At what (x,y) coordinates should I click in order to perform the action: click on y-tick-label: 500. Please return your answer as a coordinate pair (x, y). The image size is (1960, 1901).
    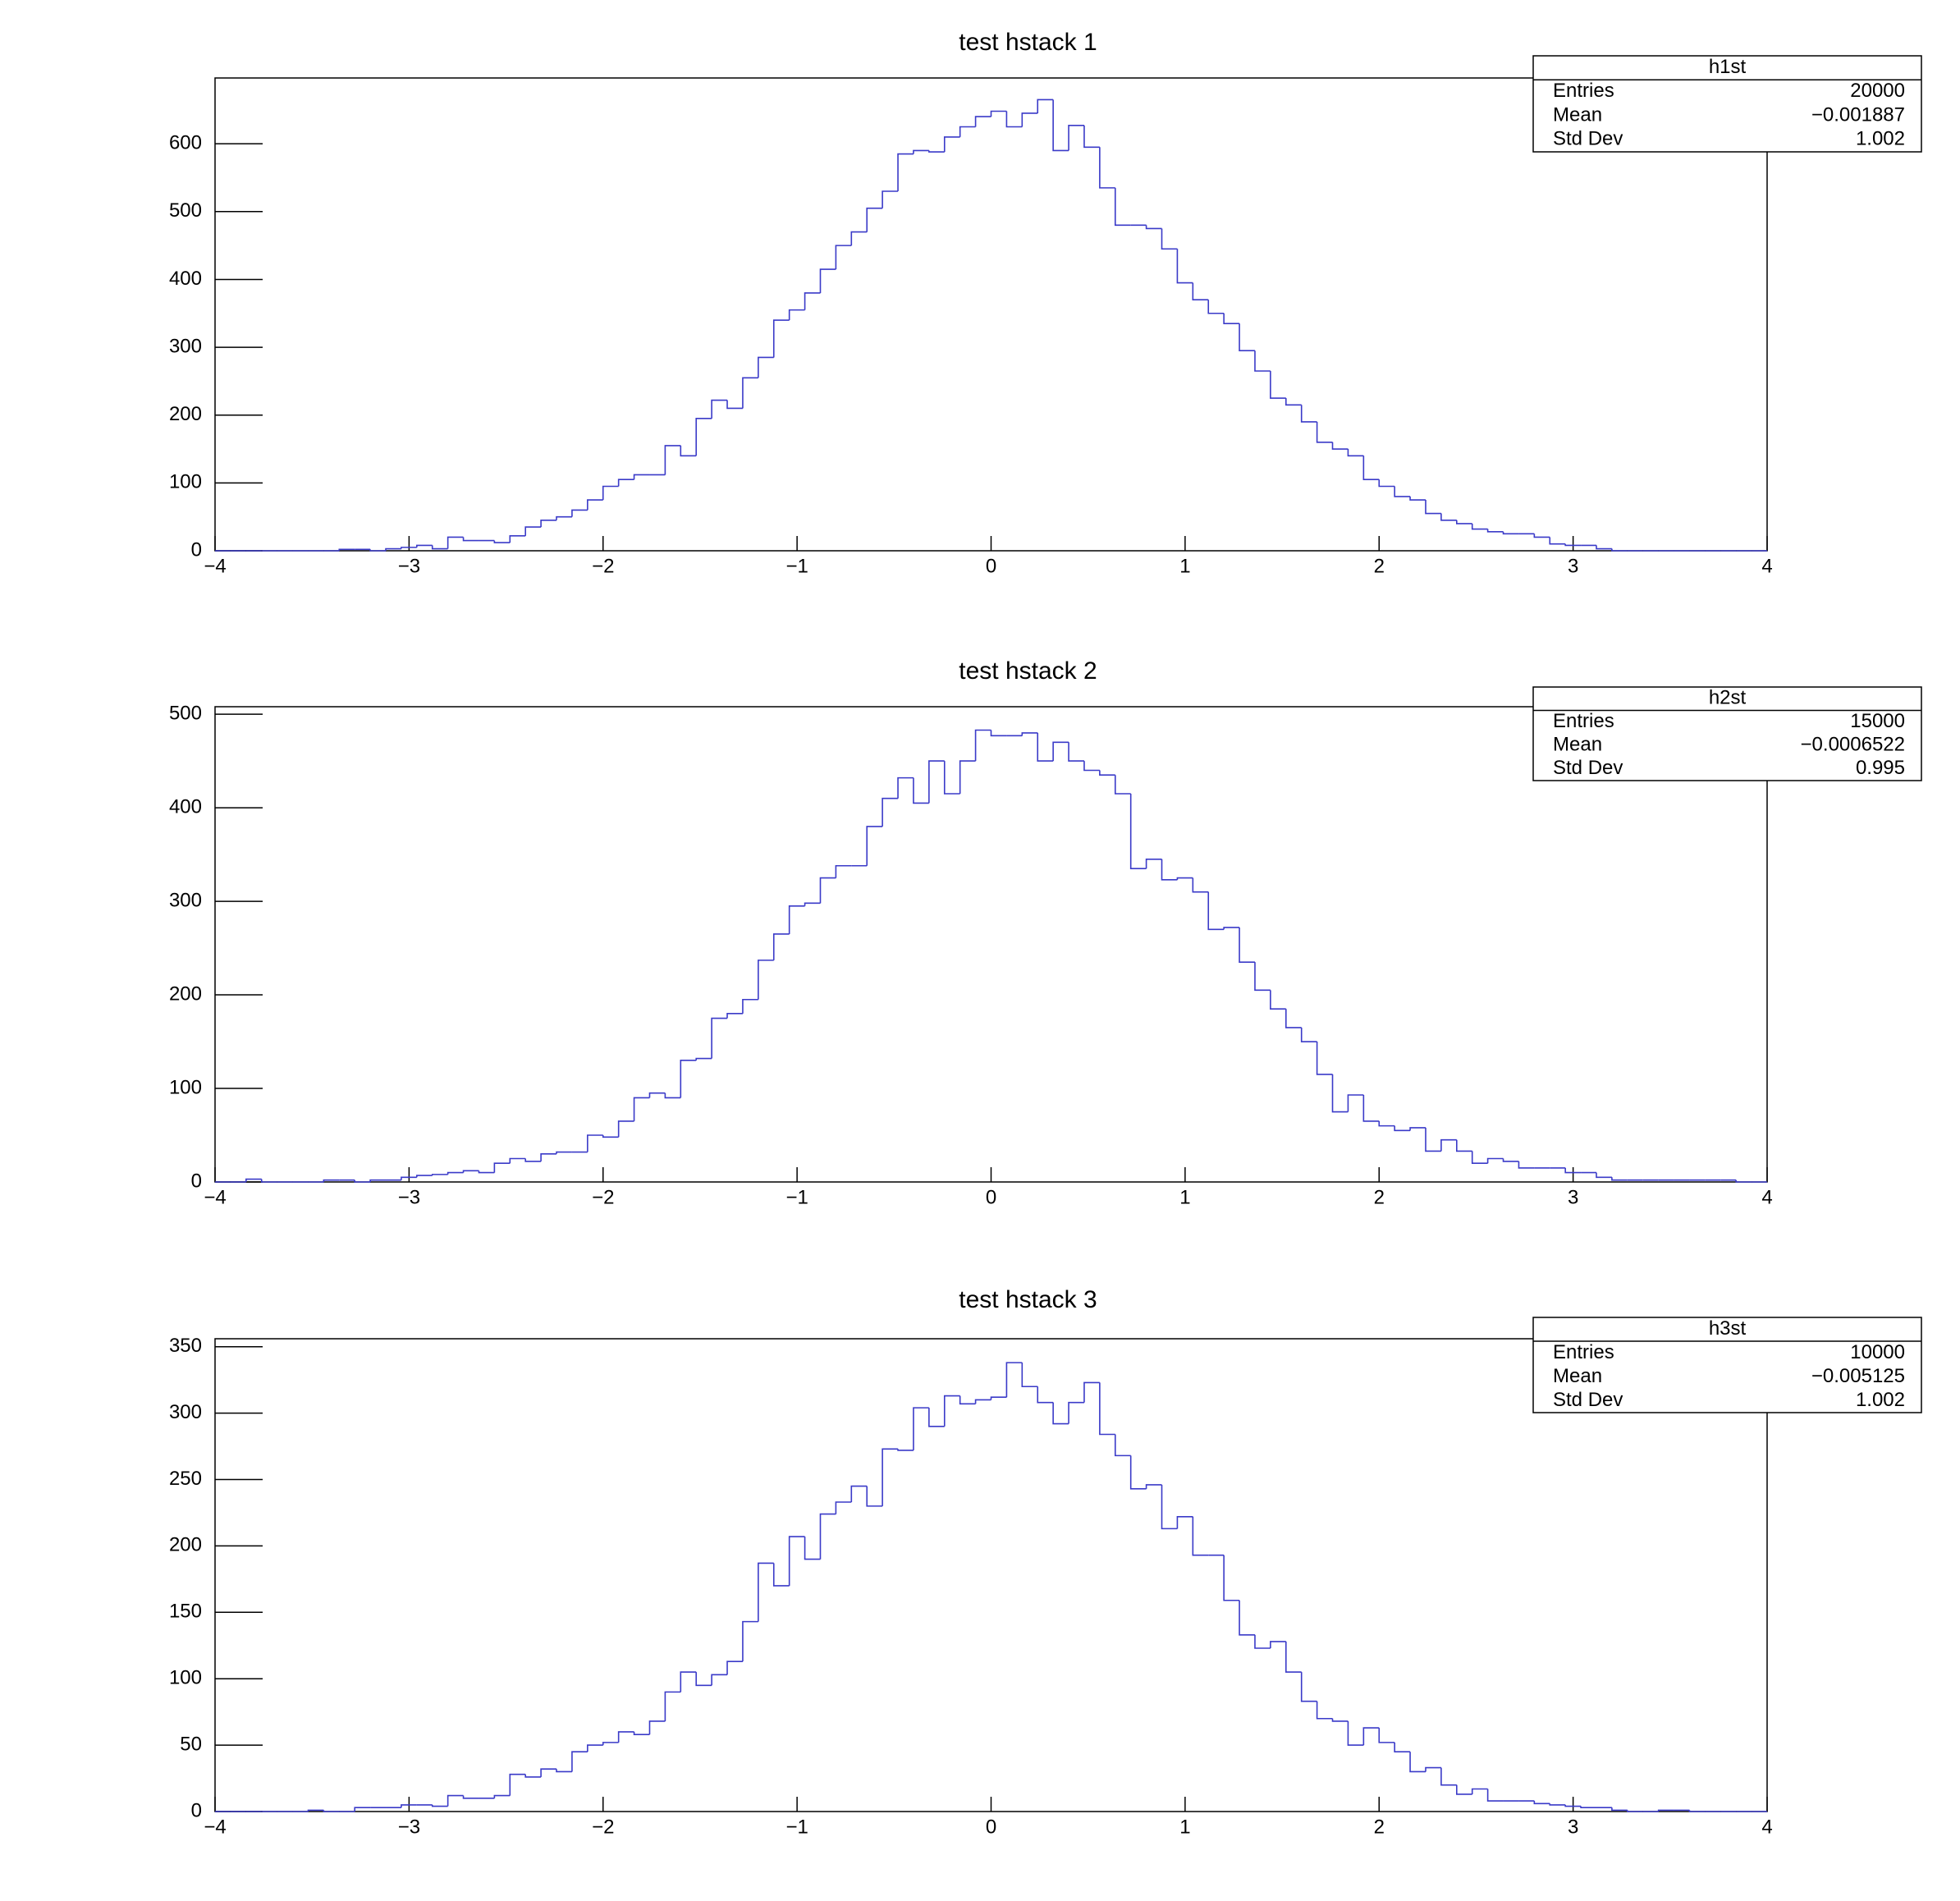
    Looking at the image, I should click on (185, 210).